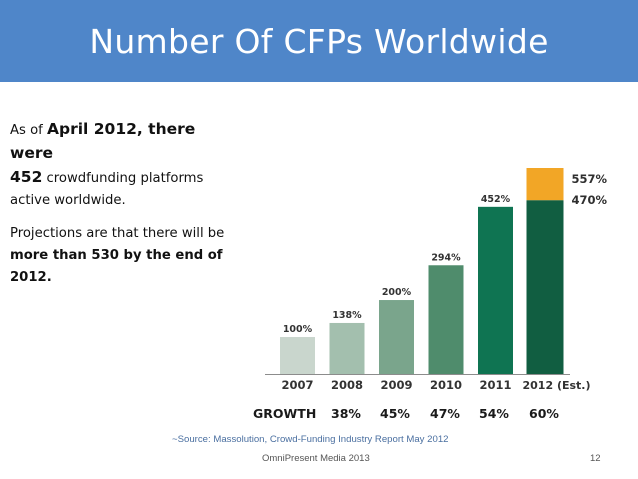  Describe the element at coordinates (297, 385) in the screenshot. I see `category-label: 2007` at that location.